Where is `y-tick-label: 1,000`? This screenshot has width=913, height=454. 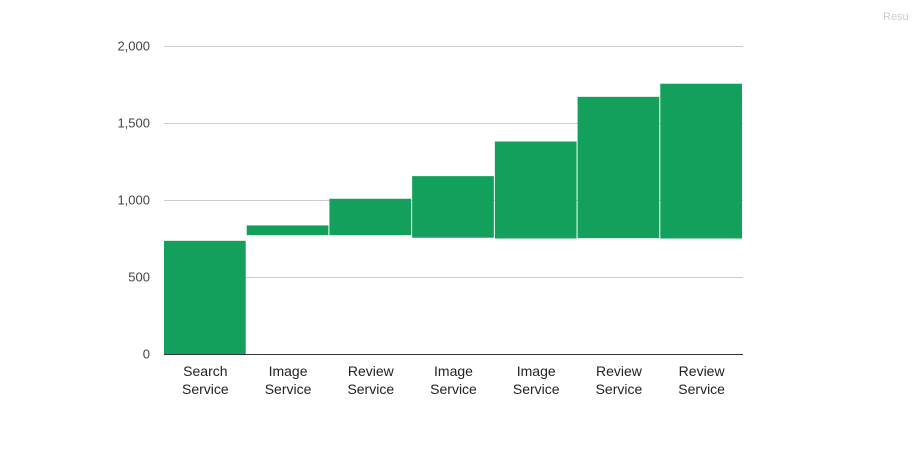
y-tick-label: 1,000 is located at coordinates (133, 200).